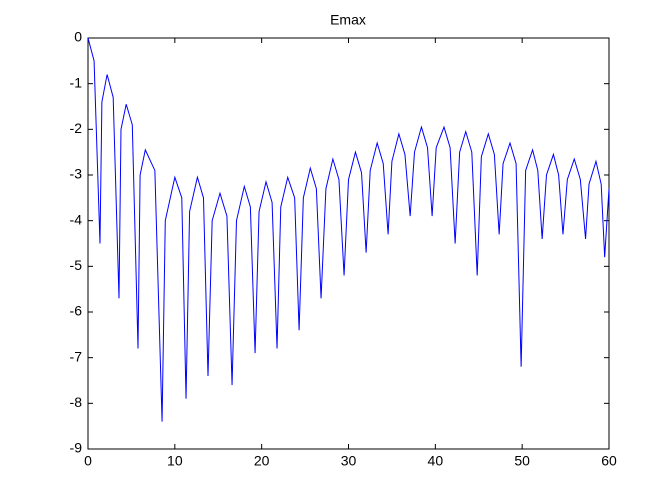 This screenshot has width=672, height=504. Describe the element at coordinates (349, 461) in the screenshot. I see `x-tick-label: 30` at that location.